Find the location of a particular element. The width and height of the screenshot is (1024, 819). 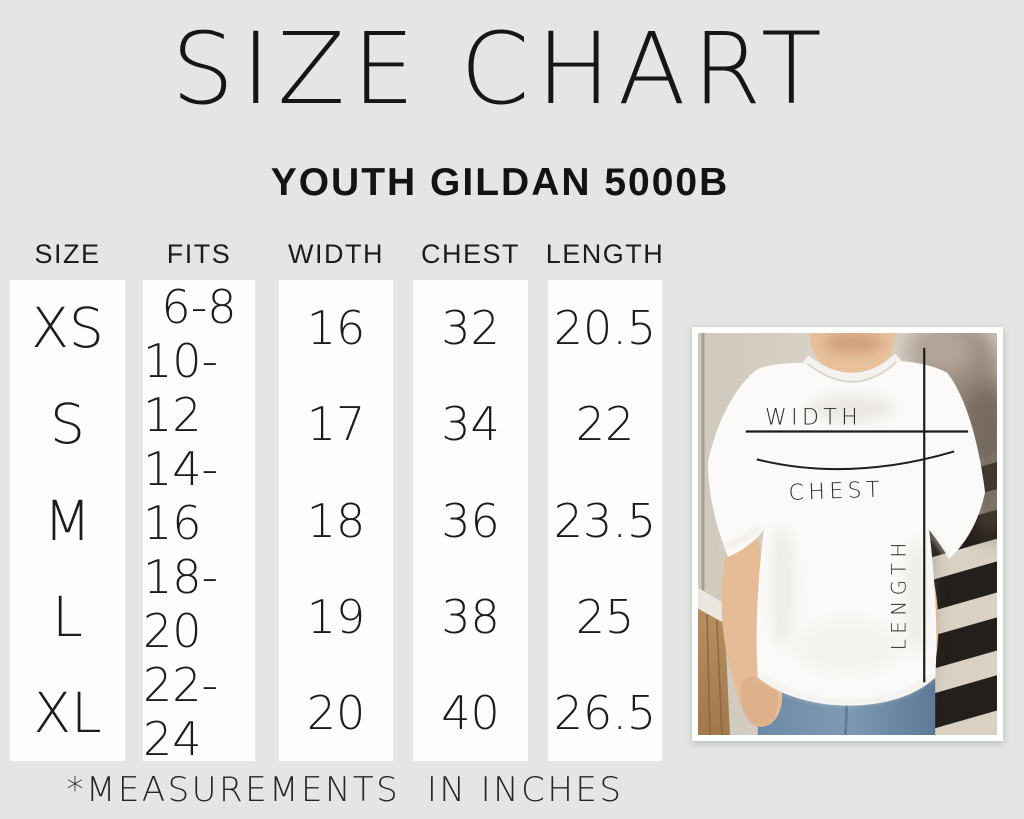

column-header-fits: FITS is located at coordinates (199, 254).